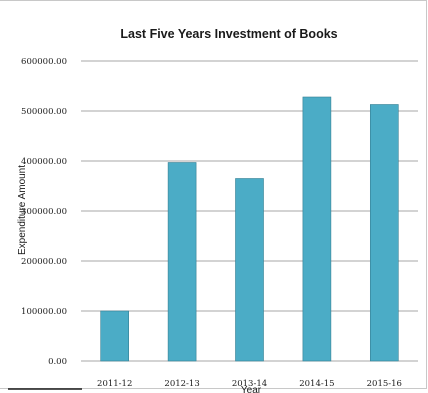 This screenshot has width=428, height=393. What do you see at coordinates (181, 384) in the screenshot?
I see `x-tick-label: 2012-13` at bounding box center [181, 384].